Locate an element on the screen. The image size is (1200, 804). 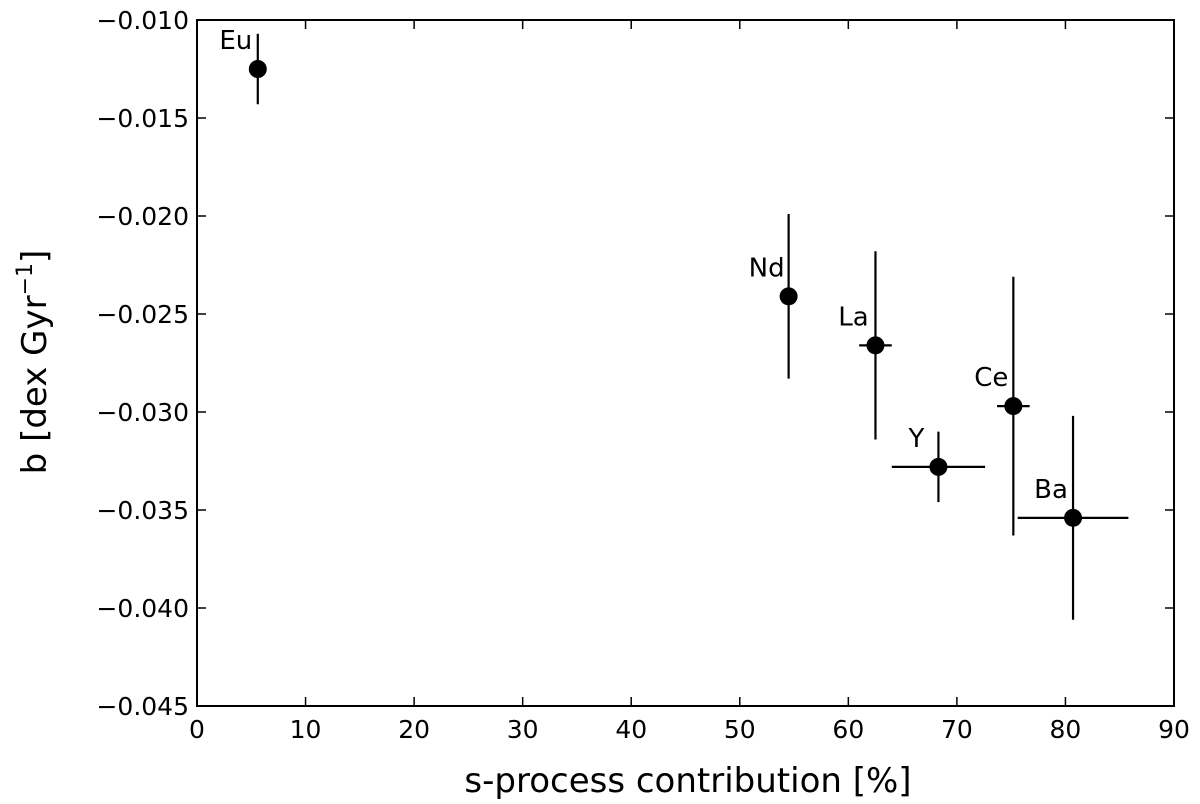
x-tick-label: 70 is located at coordinates (957, 729).